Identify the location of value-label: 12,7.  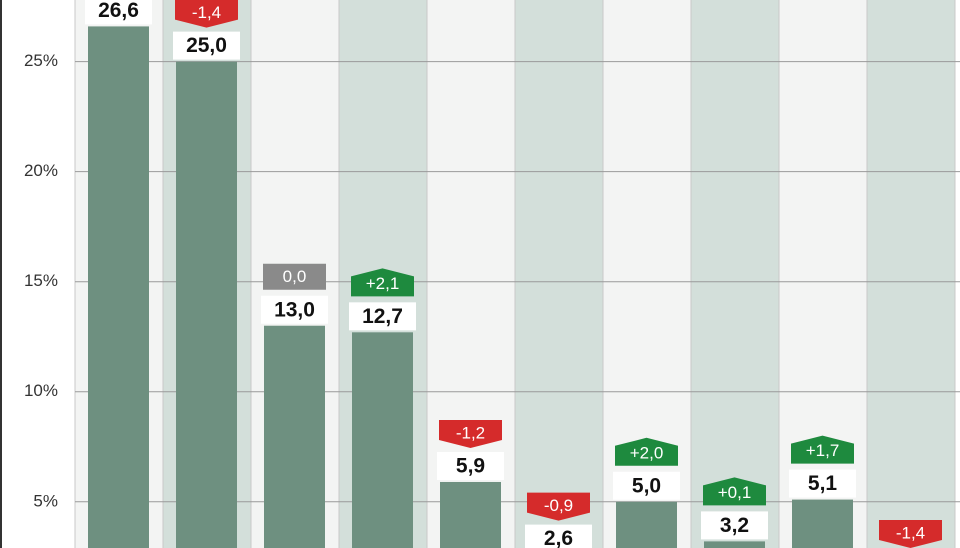
(382, 316).